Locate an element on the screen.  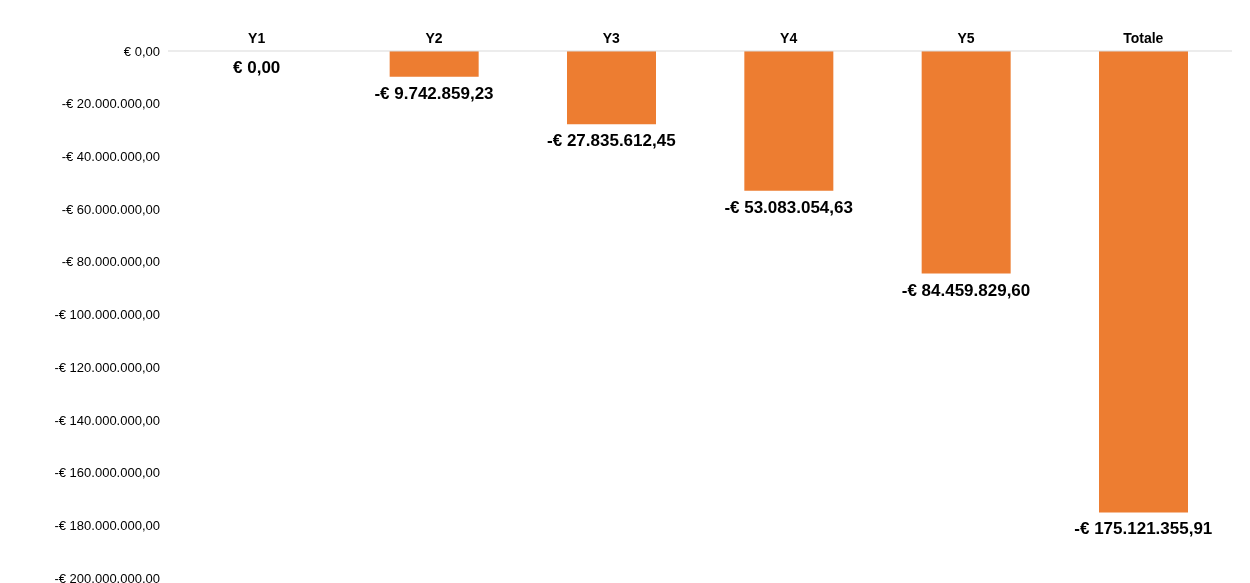
y-tick-label: € 0,00 is located at coordinates (141, 51).